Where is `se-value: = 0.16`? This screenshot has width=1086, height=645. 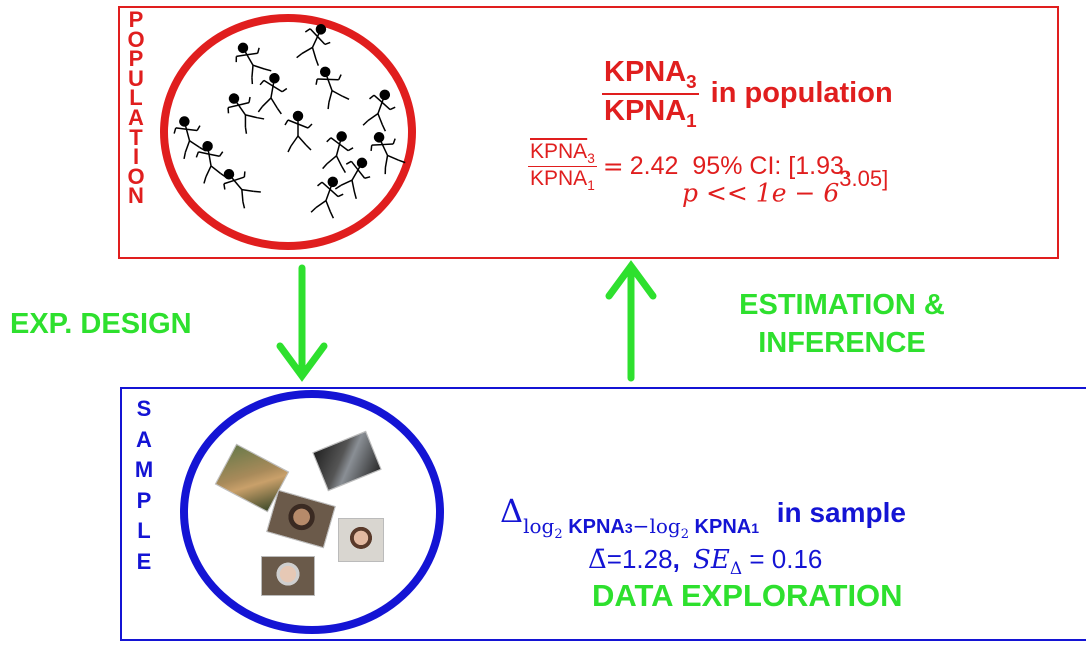
se-value: = 0.16 is located at coordinates (786, 559).